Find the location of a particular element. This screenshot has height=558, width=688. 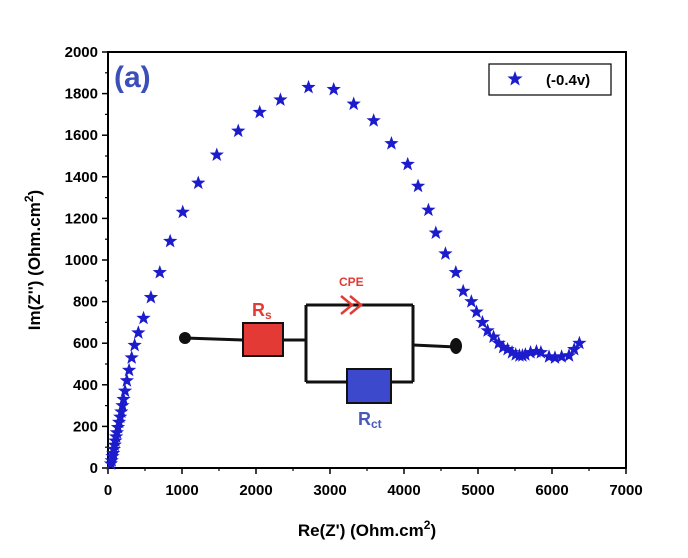

x-tick-label: 5000 is located at coordinates (477, 490).